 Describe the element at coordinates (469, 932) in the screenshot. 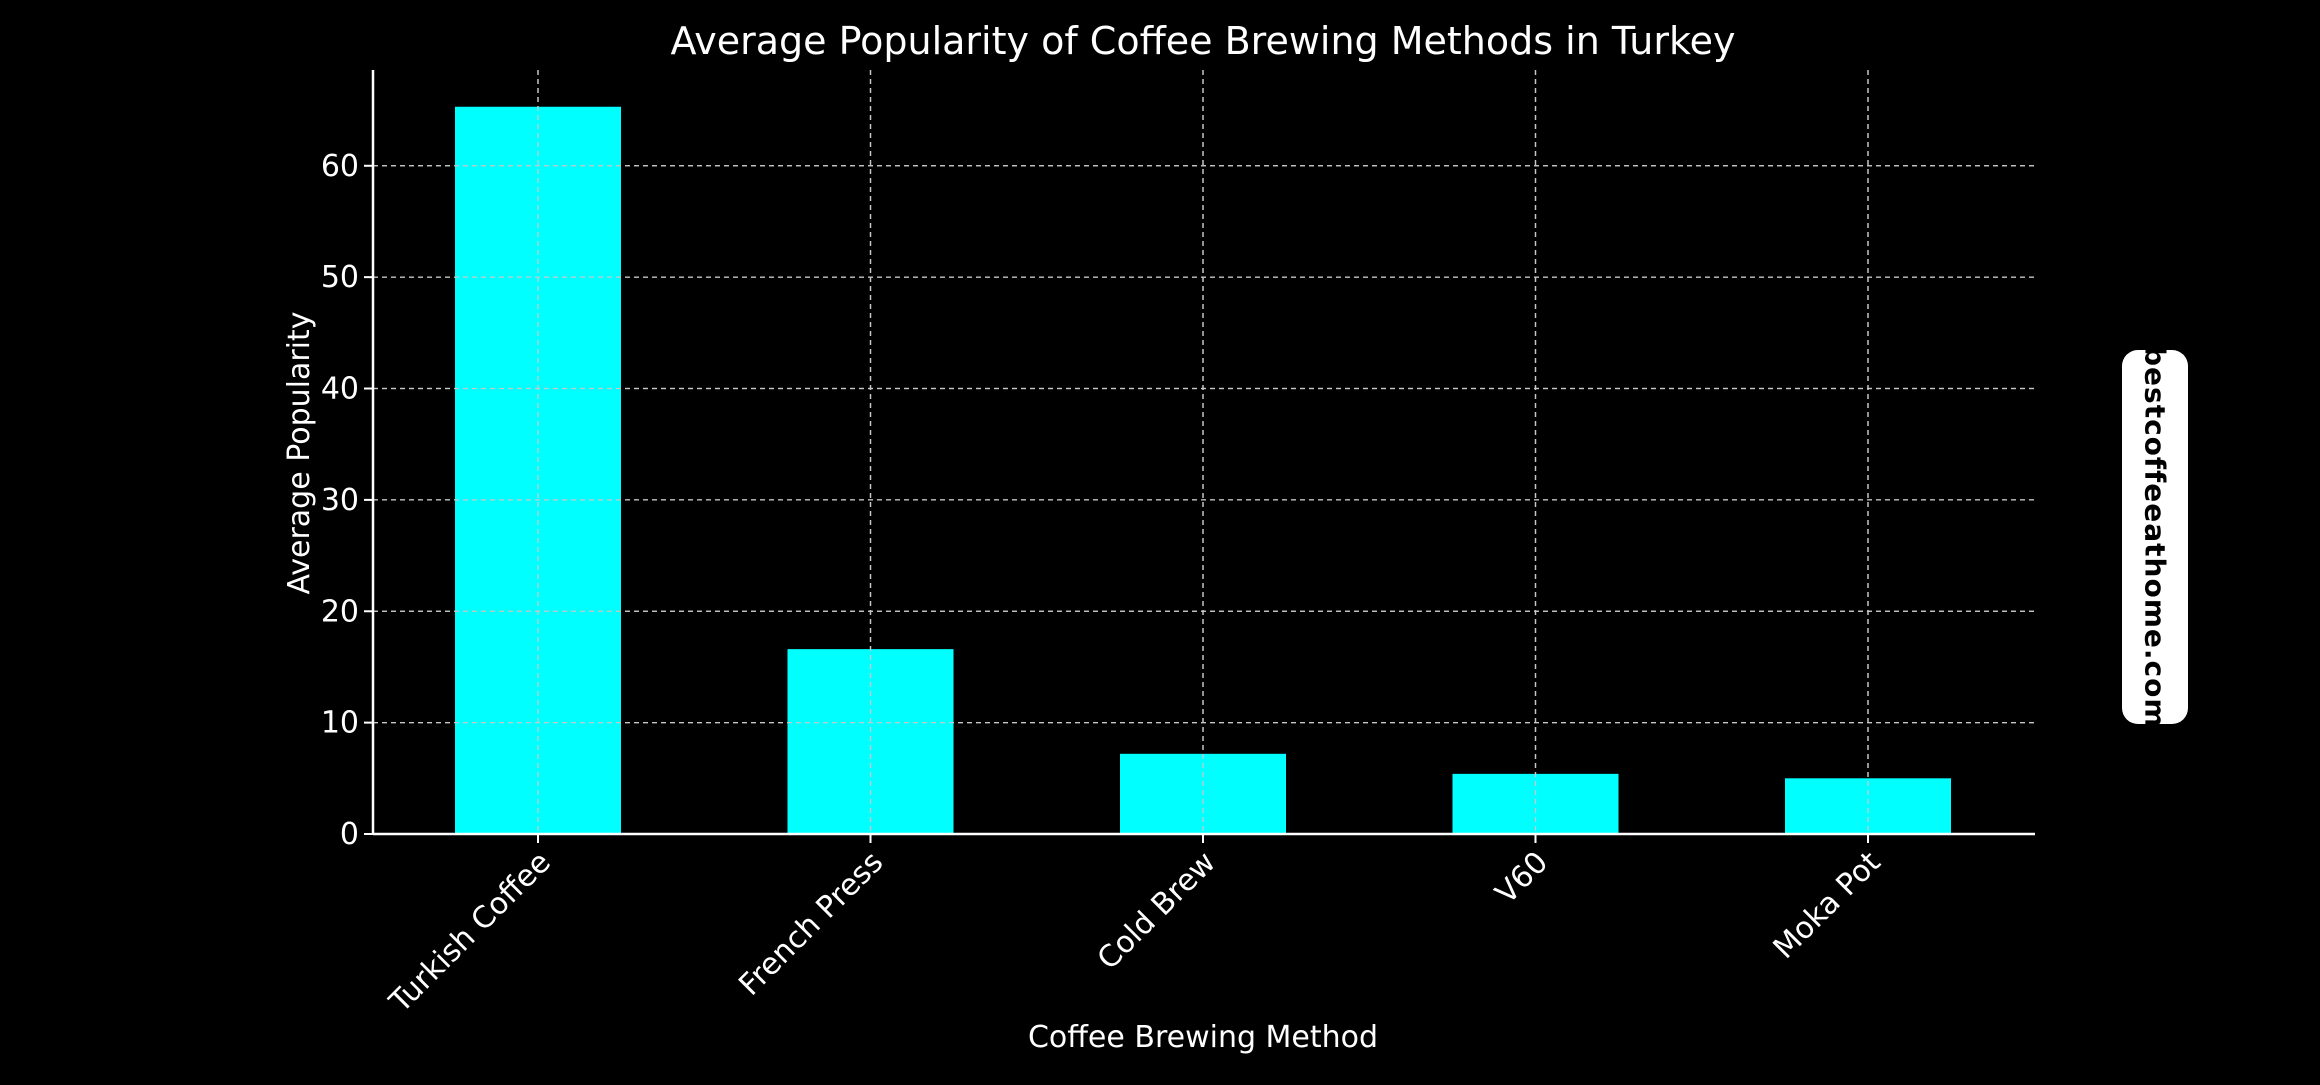

I see `x-tick-label: Turkish Coffee` at that location.